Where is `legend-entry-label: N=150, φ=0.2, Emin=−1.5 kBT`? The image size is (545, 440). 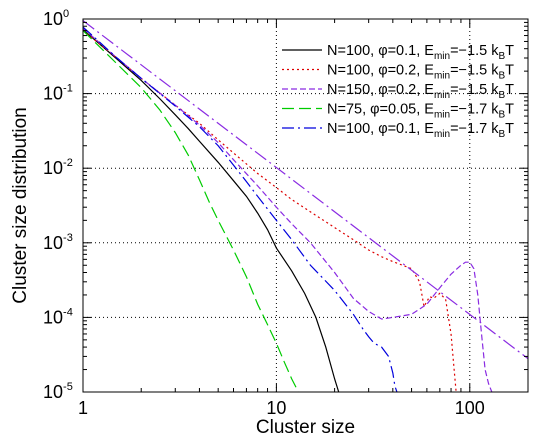
legend-entry-label: N=150, φ=0.2, Emin=−1.5 kBT is located at coordinates (420, 91).